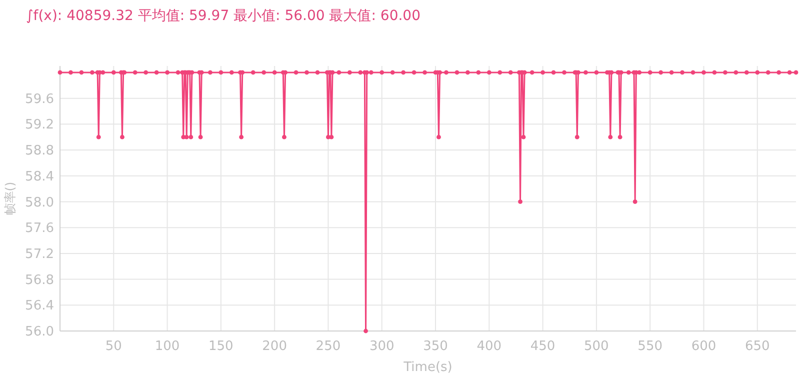 The image size is (800, 379). Describe the element at coordinates (39, 254) in the screenshot. I see `y-tick-label: 57.2` at that location.